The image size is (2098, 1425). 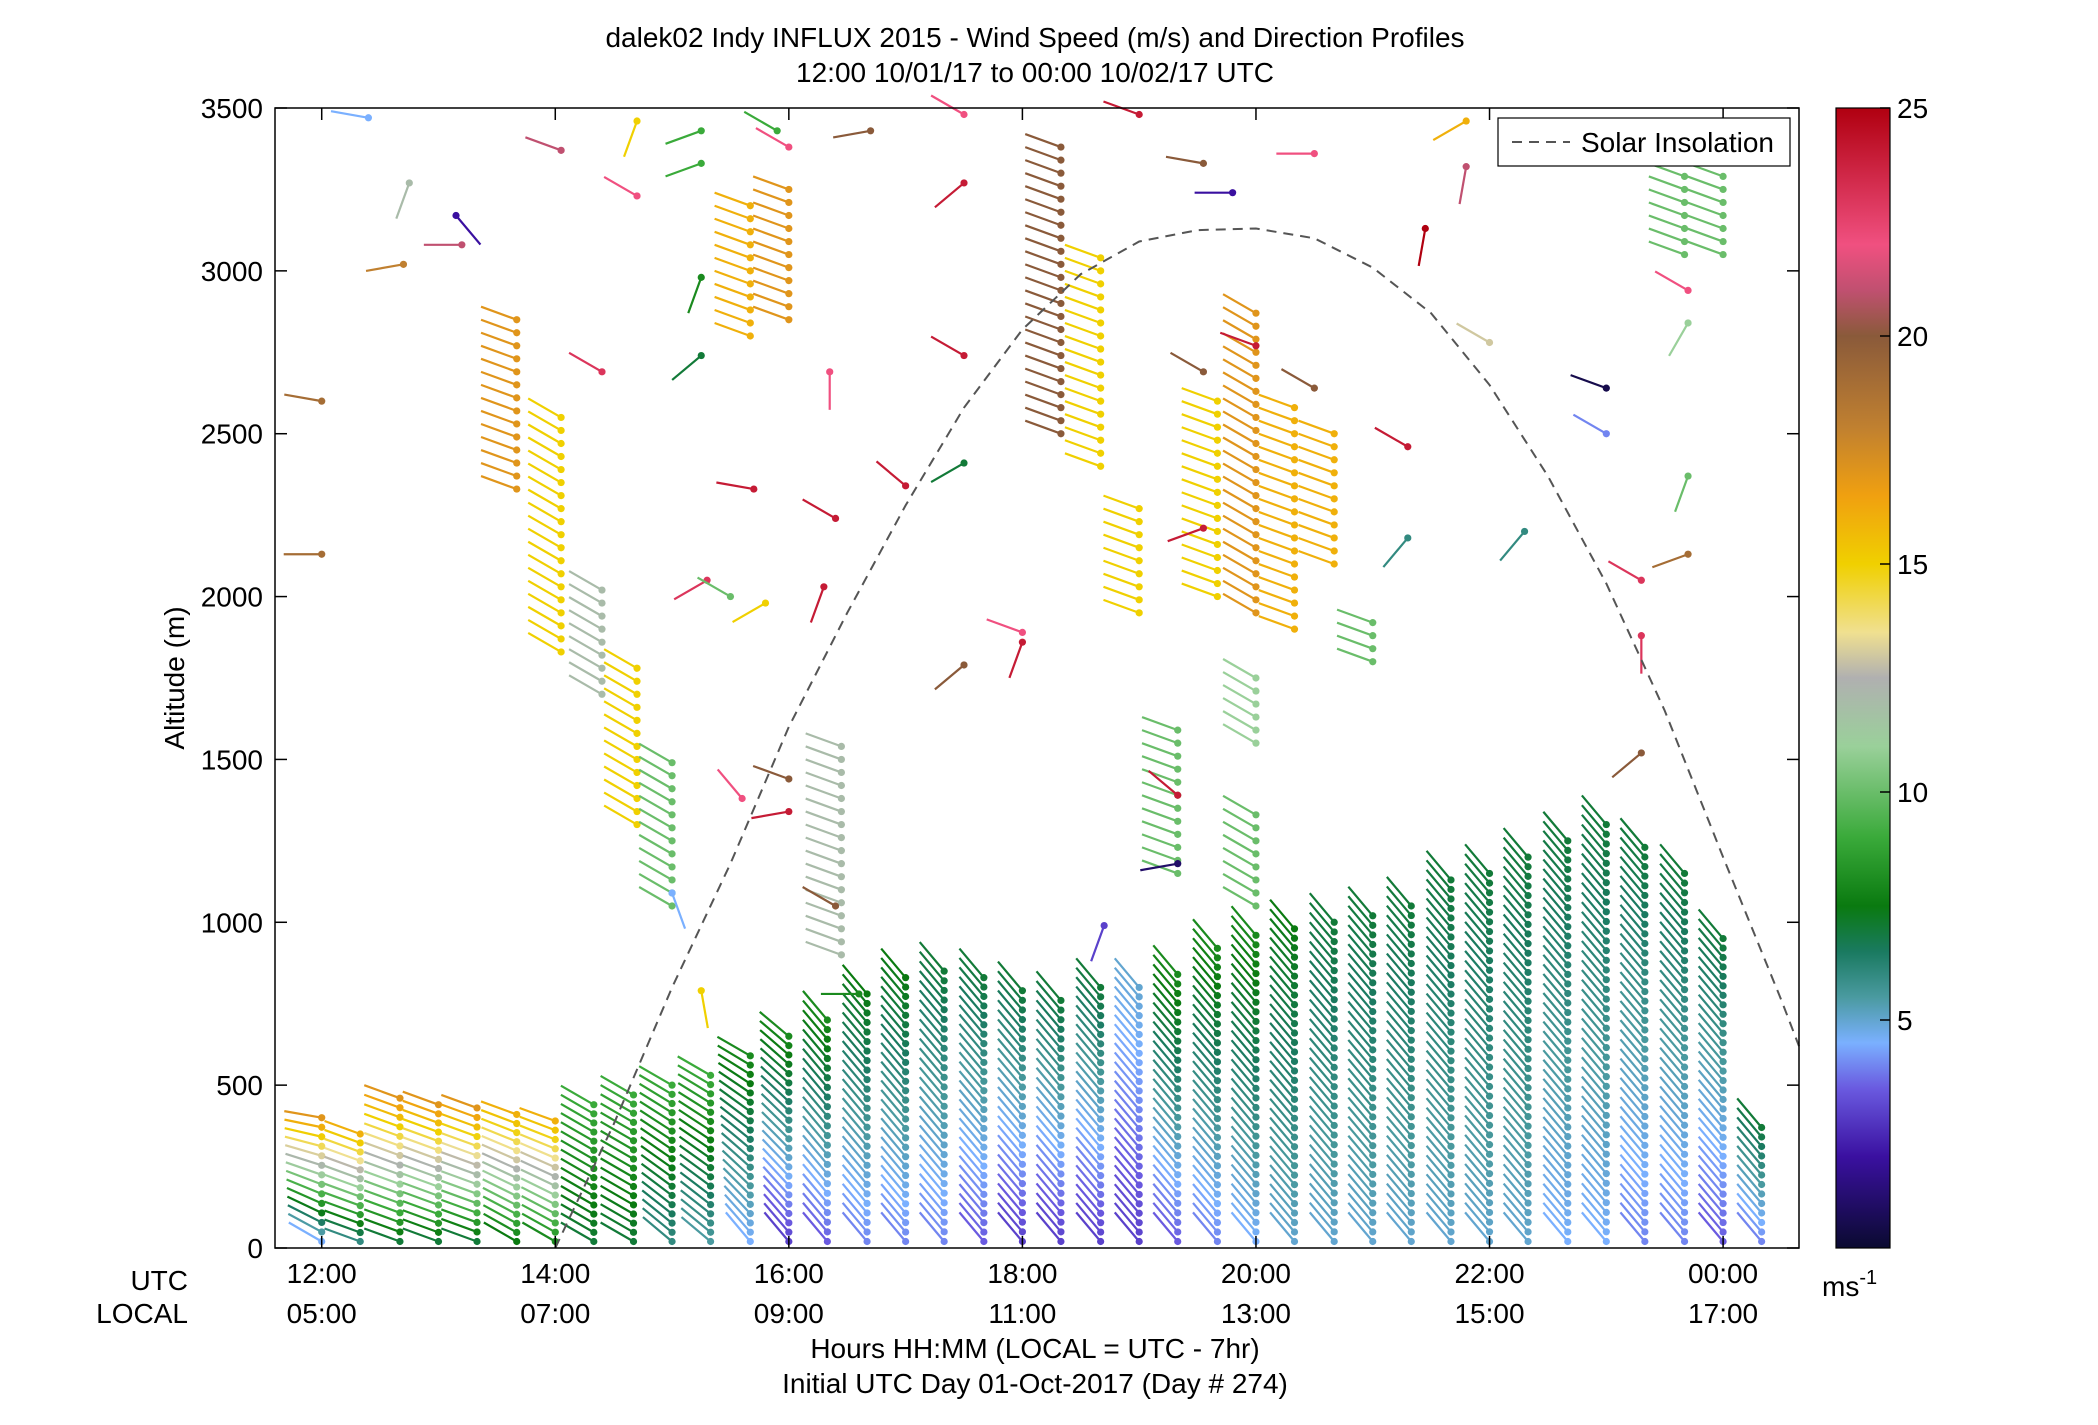 What do you see at coordinates (1256, 1273) in the screenshot?
I see `x-tick-label-utc: 20:00` at bounding box center [1256, 1273].